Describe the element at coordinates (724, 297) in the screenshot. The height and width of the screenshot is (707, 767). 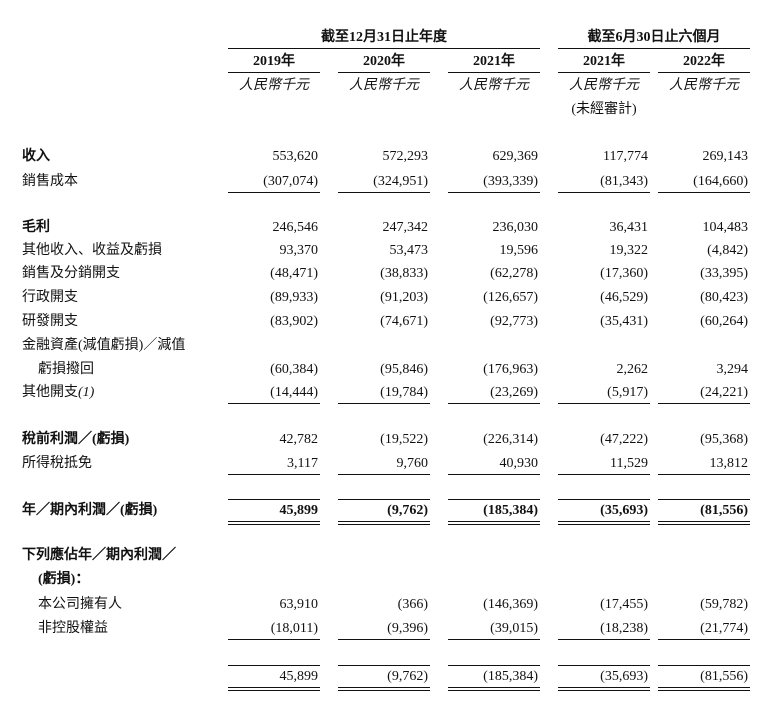
I see `cell-value: (80,423)` at that location.